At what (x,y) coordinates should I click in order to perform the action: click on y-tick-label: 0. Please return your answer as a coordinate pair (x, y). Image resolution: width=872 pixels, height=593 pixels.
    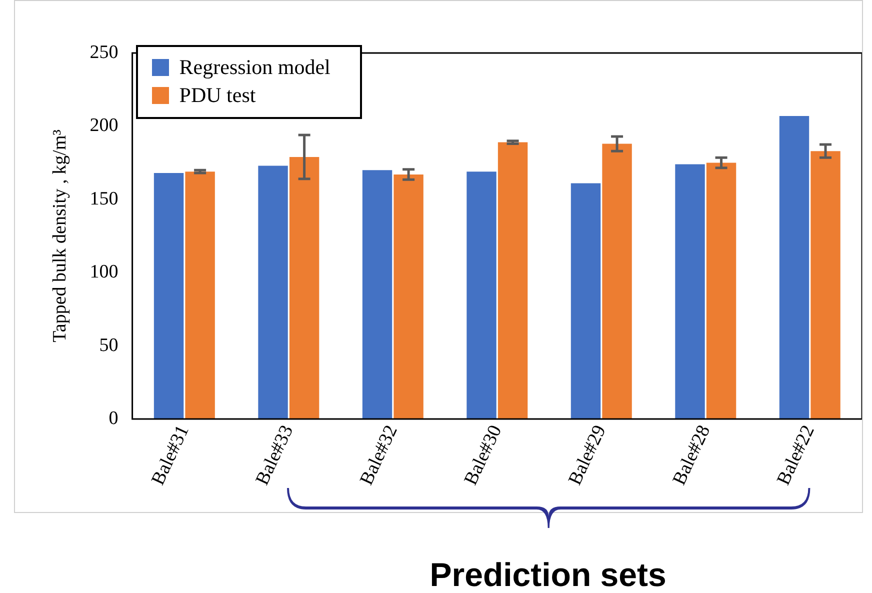
    Looking at the image, I should click on (113, 418).